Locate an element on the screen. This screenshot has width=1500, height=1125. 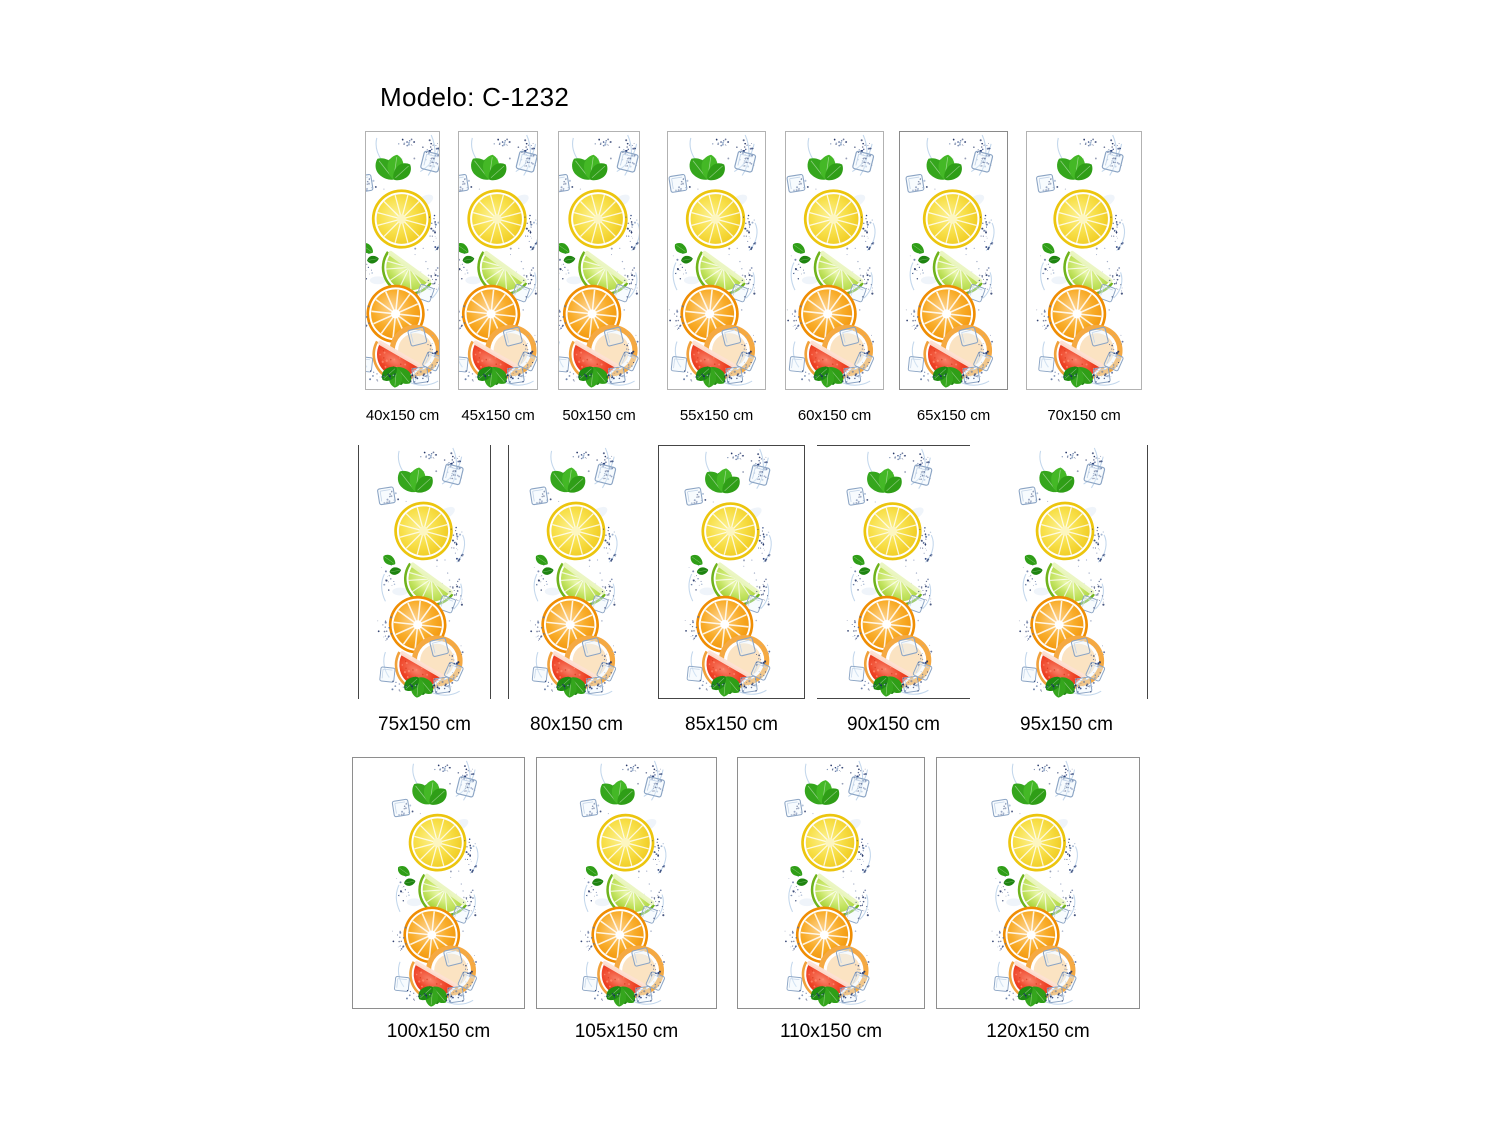
size-label: 75x150 cm is located at coordinates (424, 724).